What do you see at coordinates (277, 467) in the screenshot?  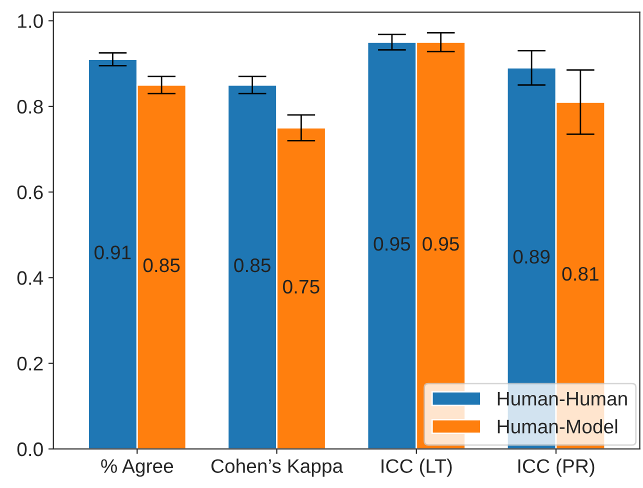 I see `x-tick-label: Cohen’s Kappa` at bounding box center [277, 467].